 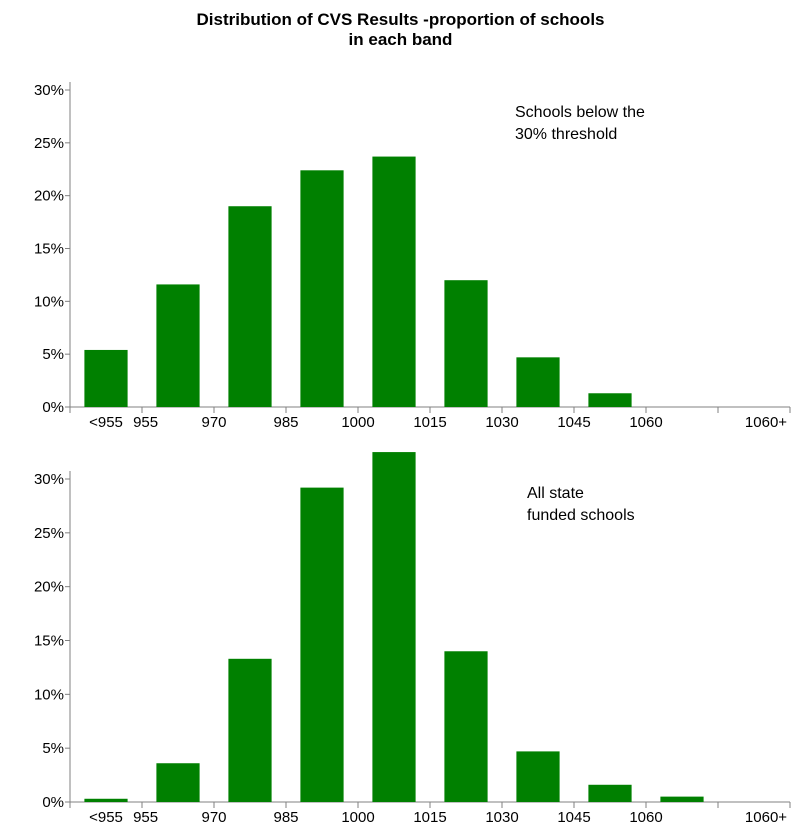 What do you see at coordinates (581, 504) in the screenshot?
I see `chart-annotation: All state funded schools` at bounding box center [581, 504].